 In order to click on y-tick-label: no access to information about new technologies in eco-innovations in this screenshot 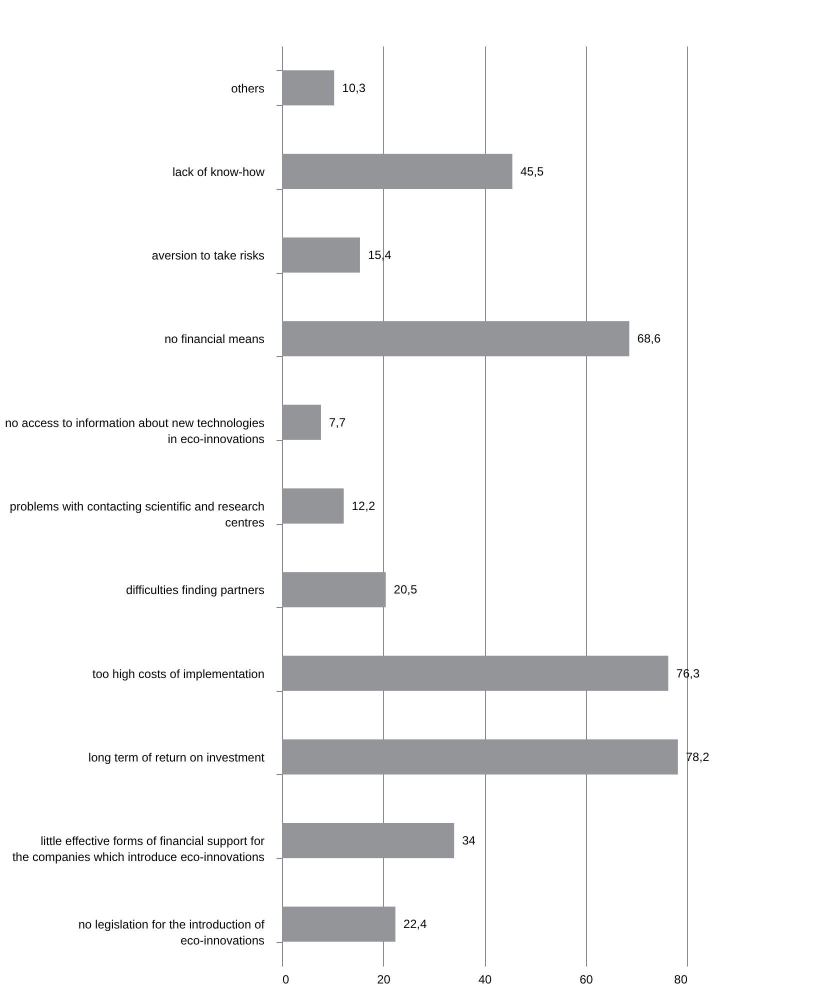, I will do `click(134, 431)`.